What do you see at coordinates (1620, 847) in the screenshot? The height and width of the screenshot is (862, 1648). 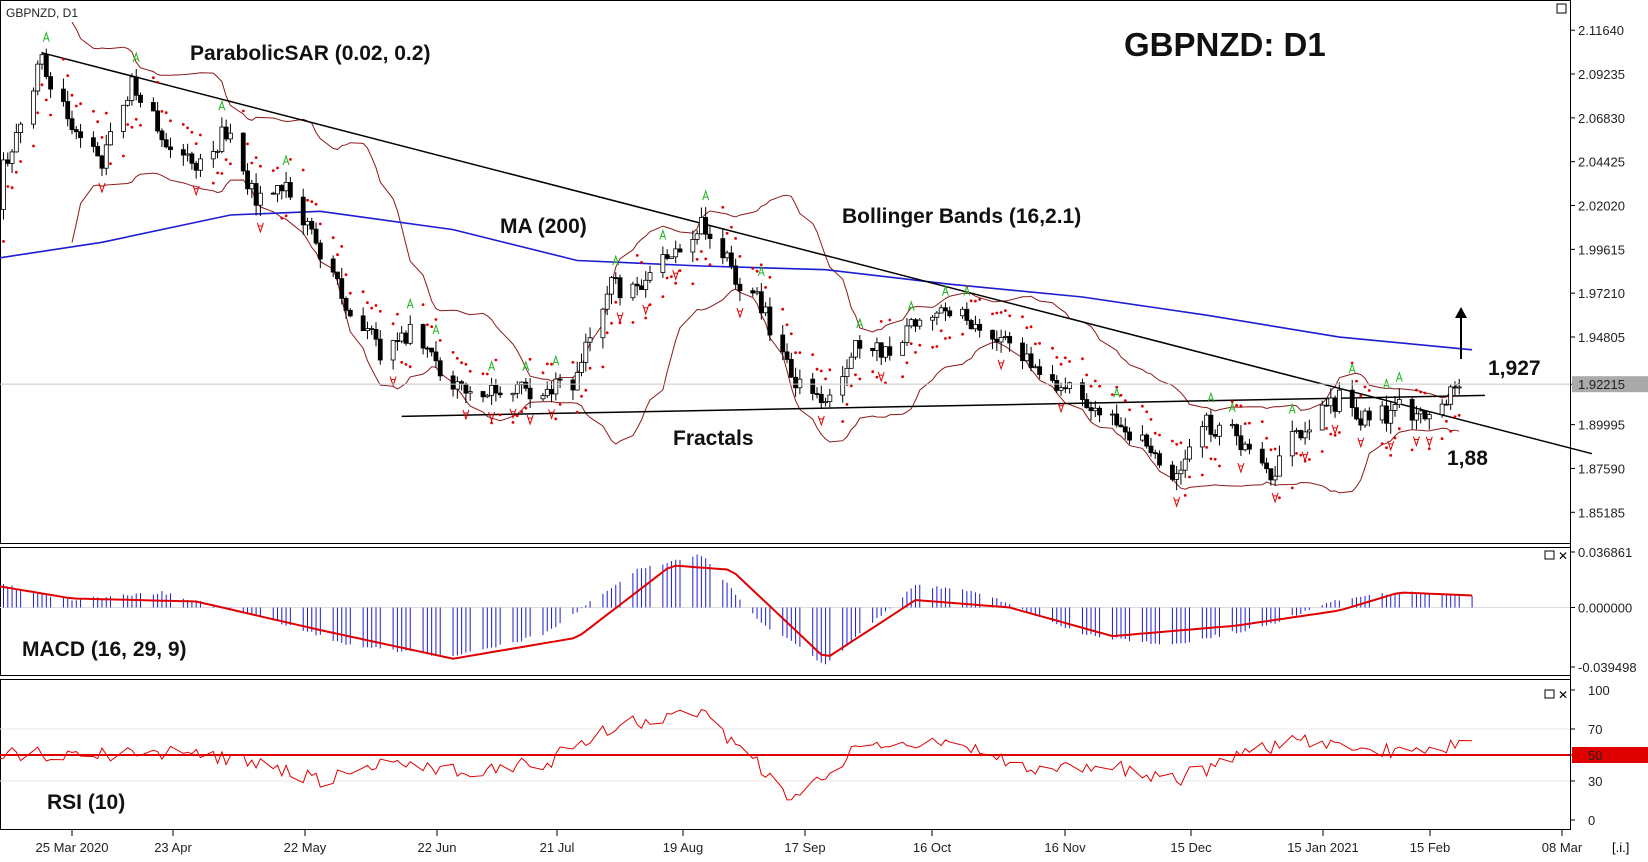 I see `scale-fix-icon: [.i.]` at bounding box center [1620, 847].